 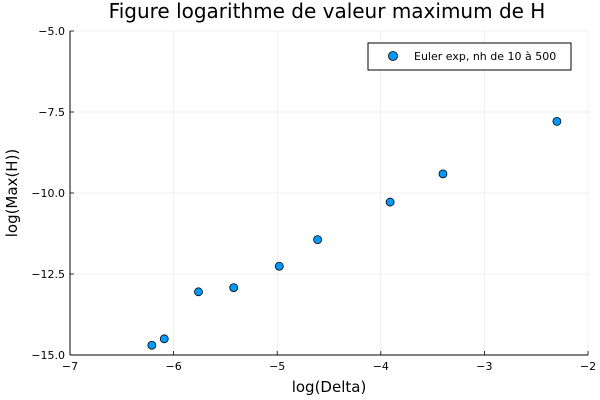 I want to click on legend-box, so click(x=469, y=56).